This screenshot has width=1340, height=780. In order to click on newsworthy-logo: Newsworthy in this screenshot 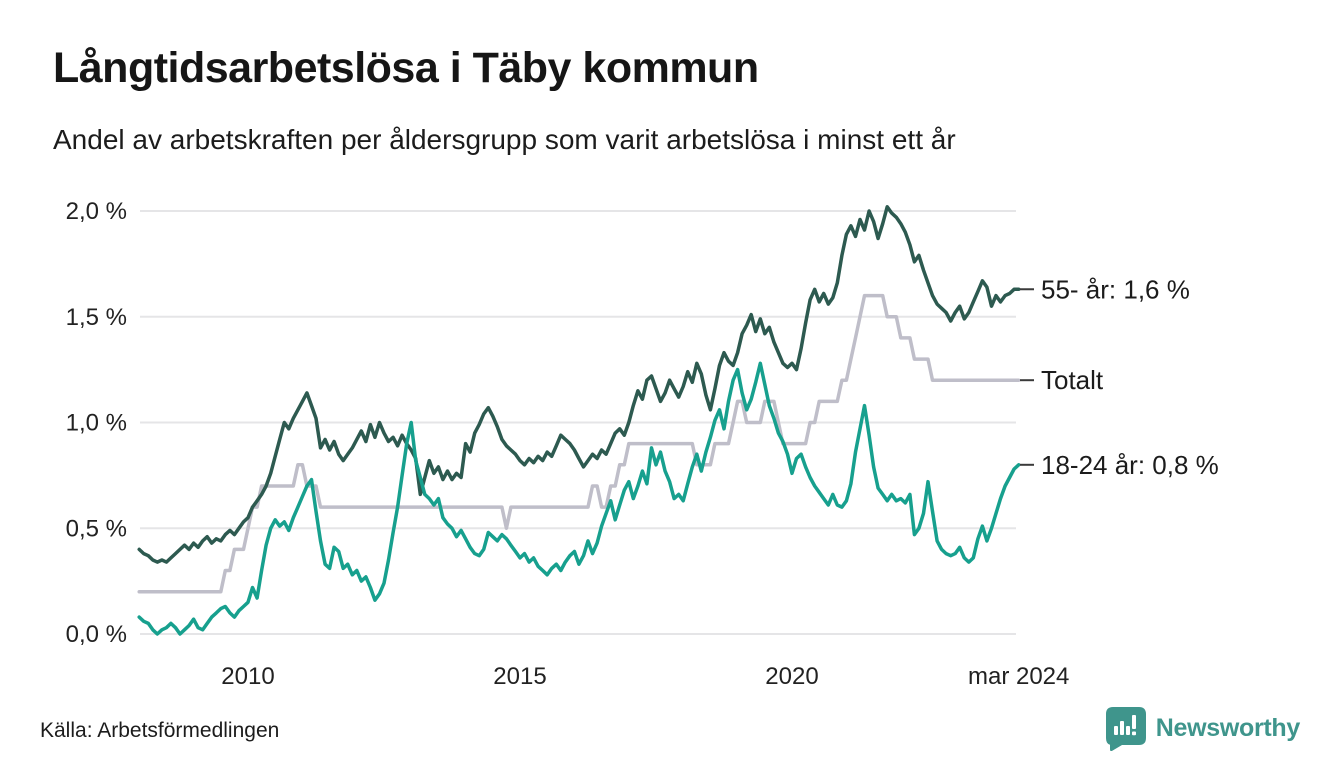, I will do `click(1201, 728)`.